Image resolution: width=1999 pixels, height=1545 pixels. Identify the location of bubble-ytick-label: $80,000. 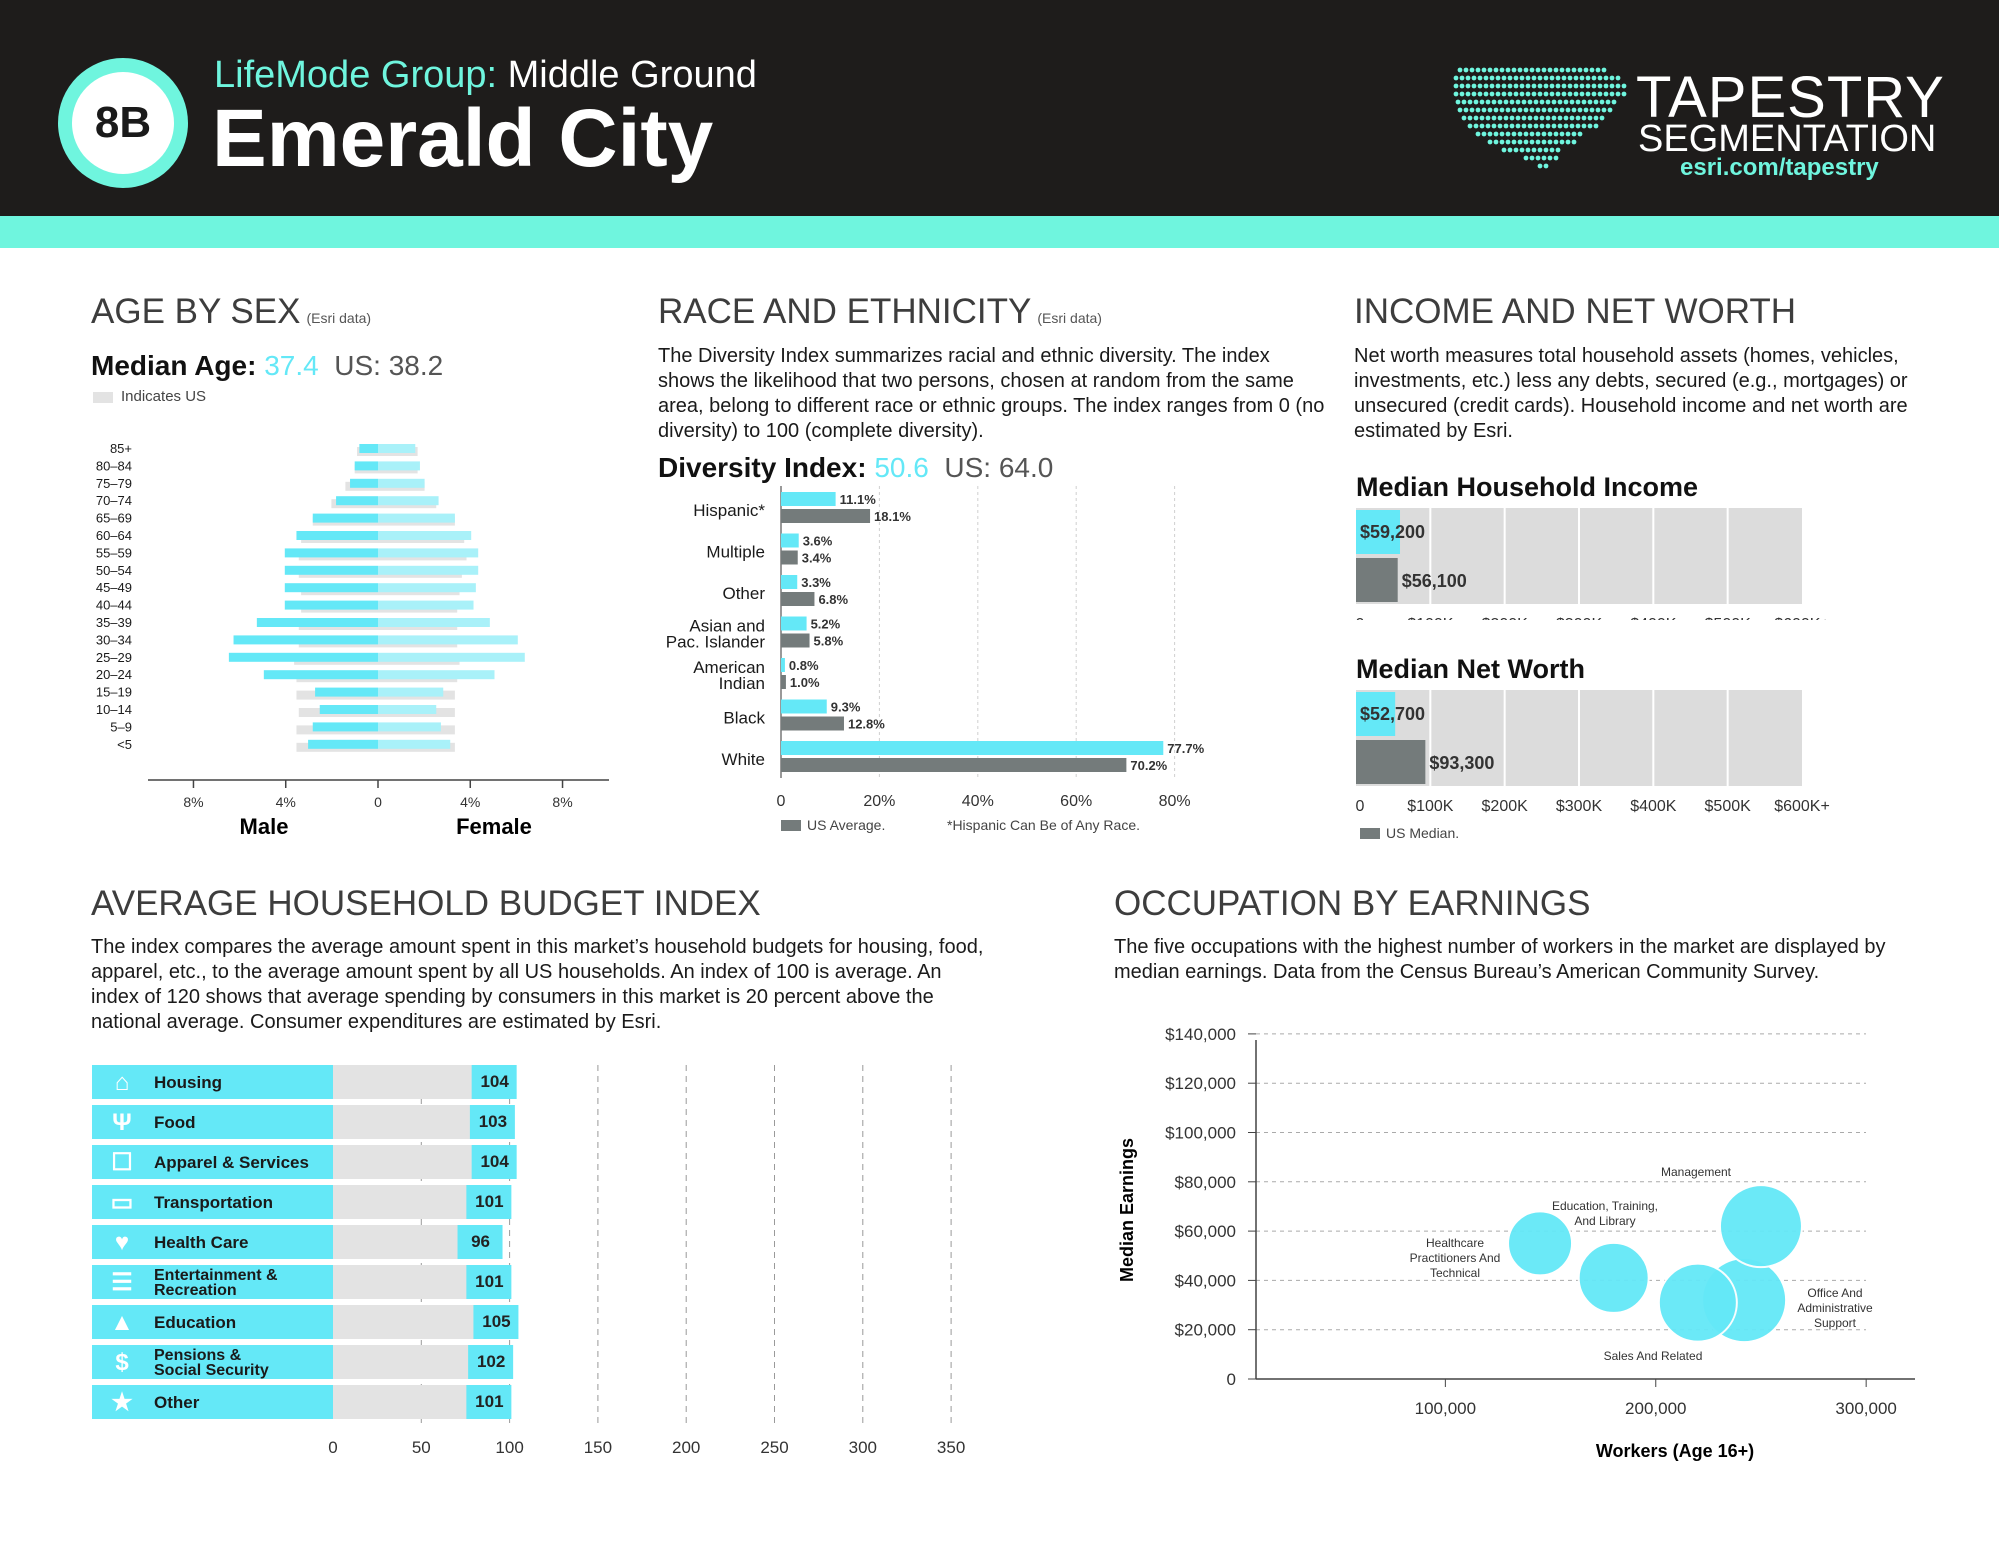
(1205, 1182).